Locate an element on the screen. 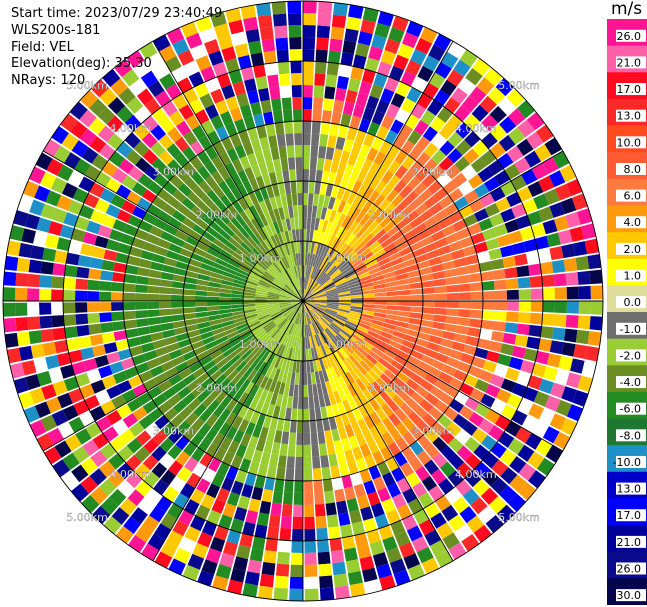 Image resolution: width=647 pixels, height=607 pixels. colorbar-tick-label: 21.0 is located at coordinates (629, 62).